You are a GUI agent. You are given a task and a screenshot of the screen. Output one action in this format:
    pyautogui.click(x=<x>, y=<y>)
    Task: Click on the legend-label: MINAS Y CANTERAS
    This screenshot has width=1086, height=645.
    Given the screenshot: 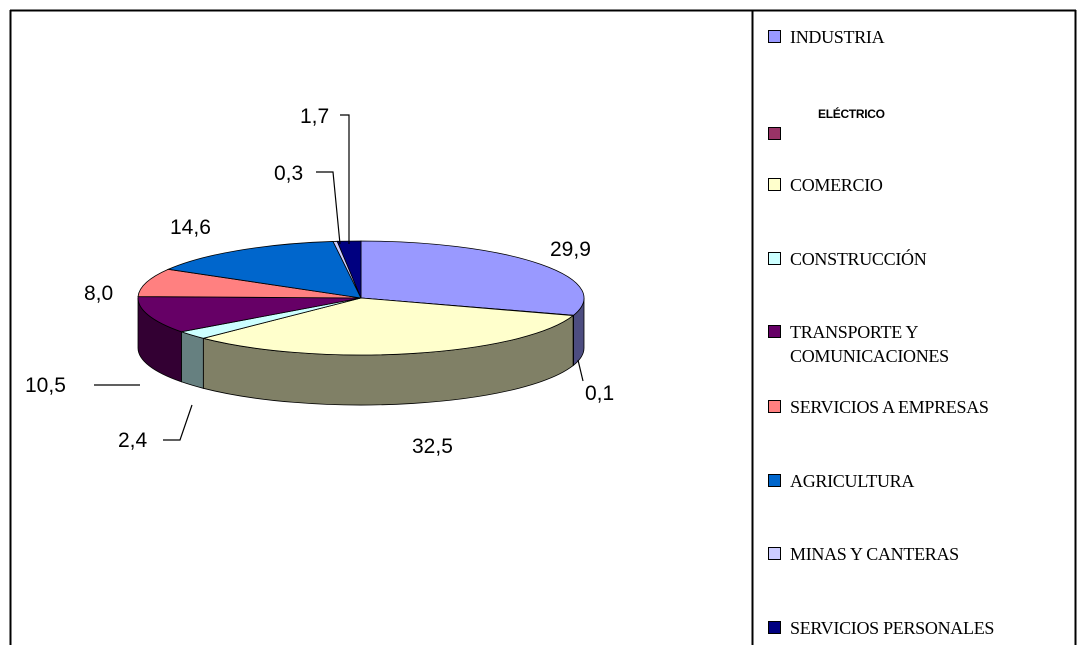 What is the action you would take?
    pyautogui.click(x=874, y=554)
    